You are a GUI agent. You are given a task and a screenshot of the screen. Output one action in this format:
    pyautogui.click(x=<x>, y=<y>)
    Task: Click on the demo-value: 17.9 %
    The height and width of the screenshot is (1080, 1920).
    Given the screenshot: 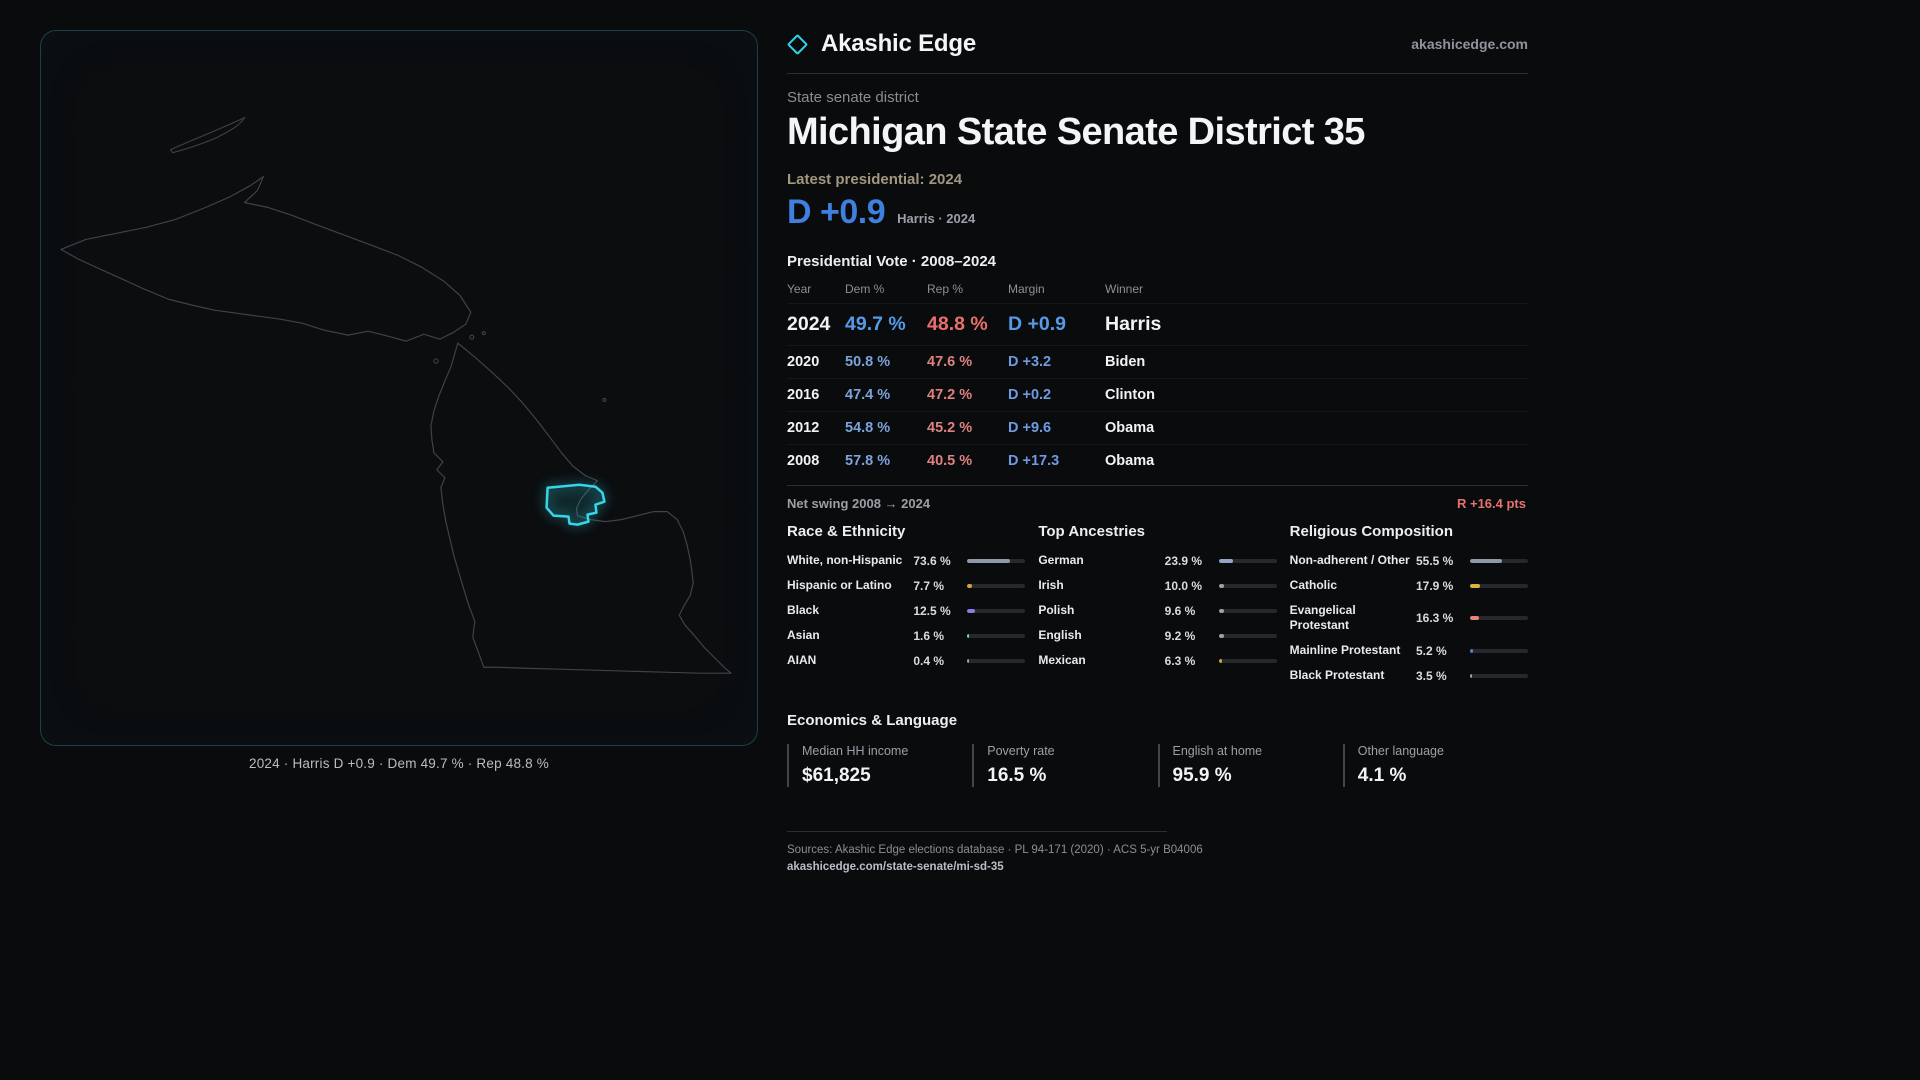 What is the action you would take?
    pyautogui.click(x=1434, y=585)
    